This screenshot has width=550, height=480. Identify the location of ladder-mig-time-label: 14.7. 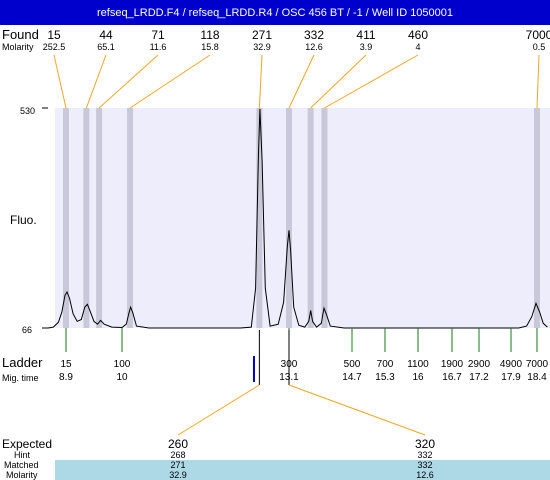
(352, 377).